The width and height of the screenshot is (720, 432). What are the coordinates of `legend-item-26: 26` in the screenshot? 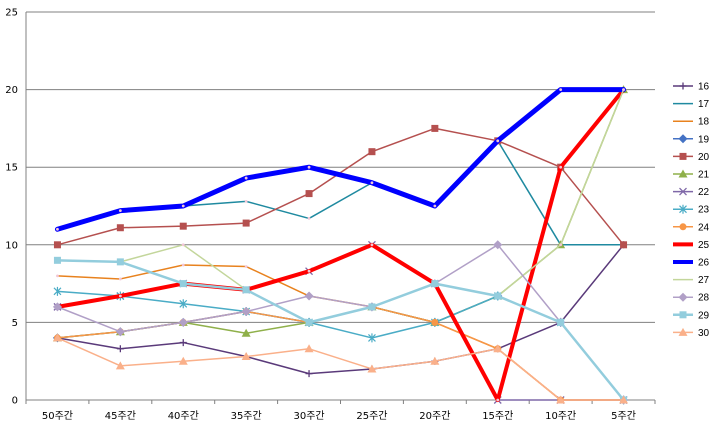 It's located at (691, 263).